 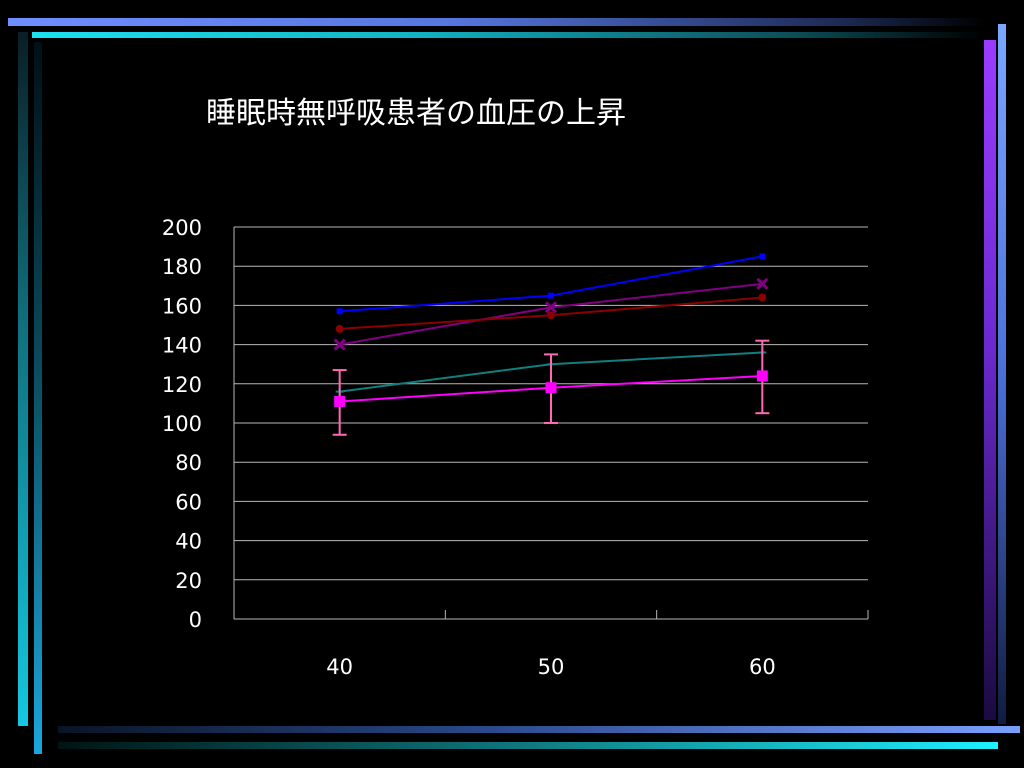 I want to click on series, so click(x=551, y=344).